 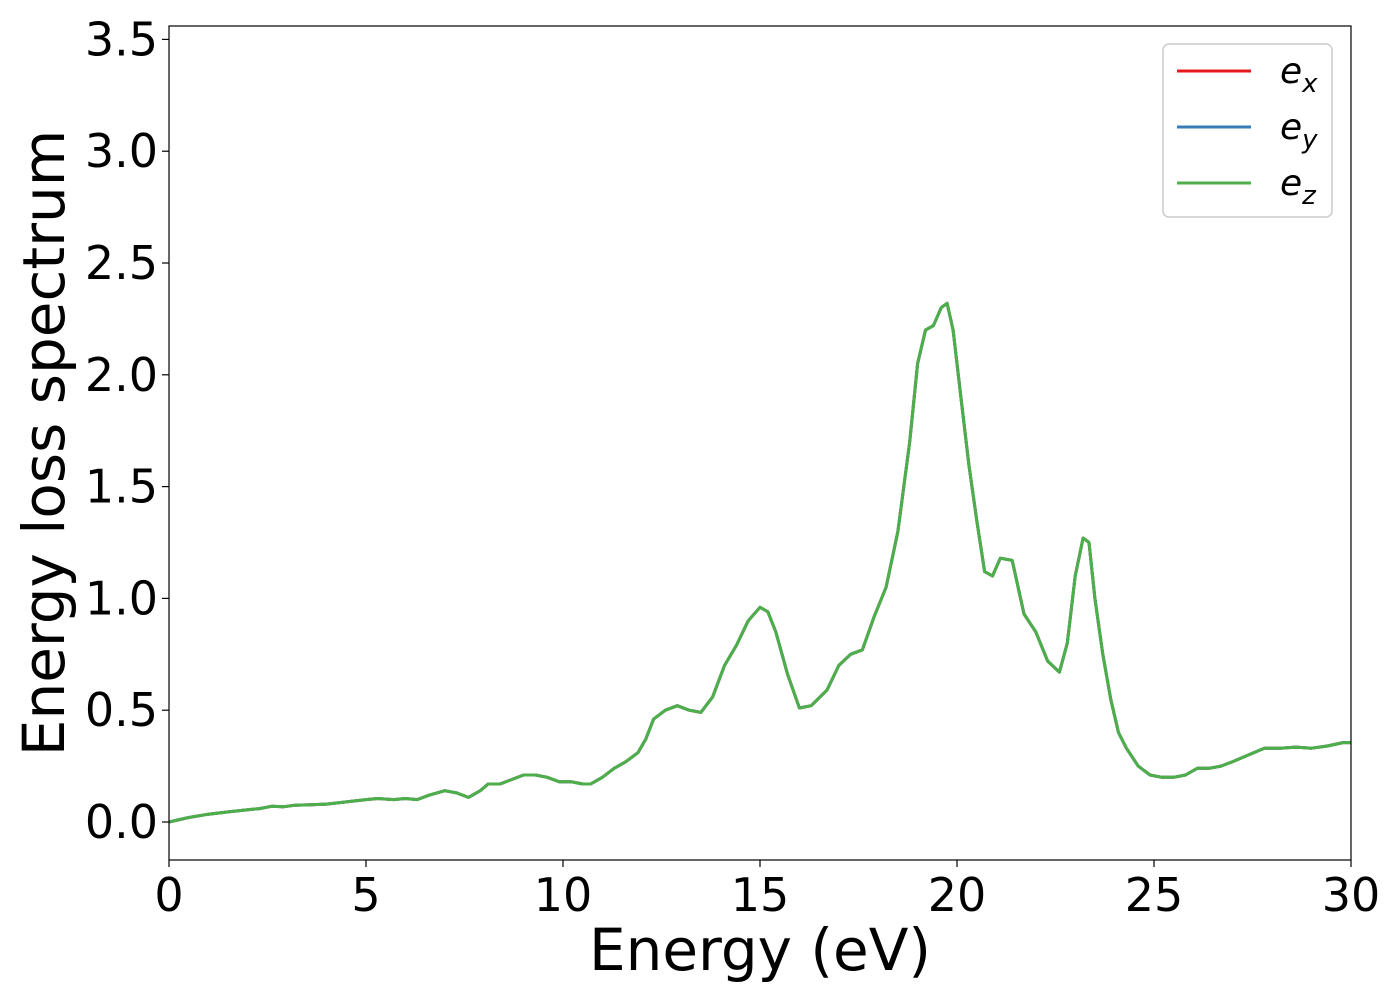 What do you see at coordinates (168, 895) in the screenshot?
I see `x-tick-label: 0` at bounding box center [168, 895].